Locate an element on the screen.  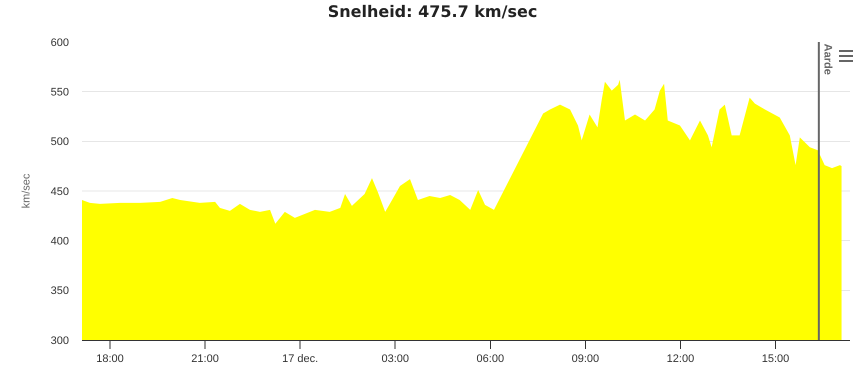
y-tick-label: 550 is located at coordinates (59, 92).